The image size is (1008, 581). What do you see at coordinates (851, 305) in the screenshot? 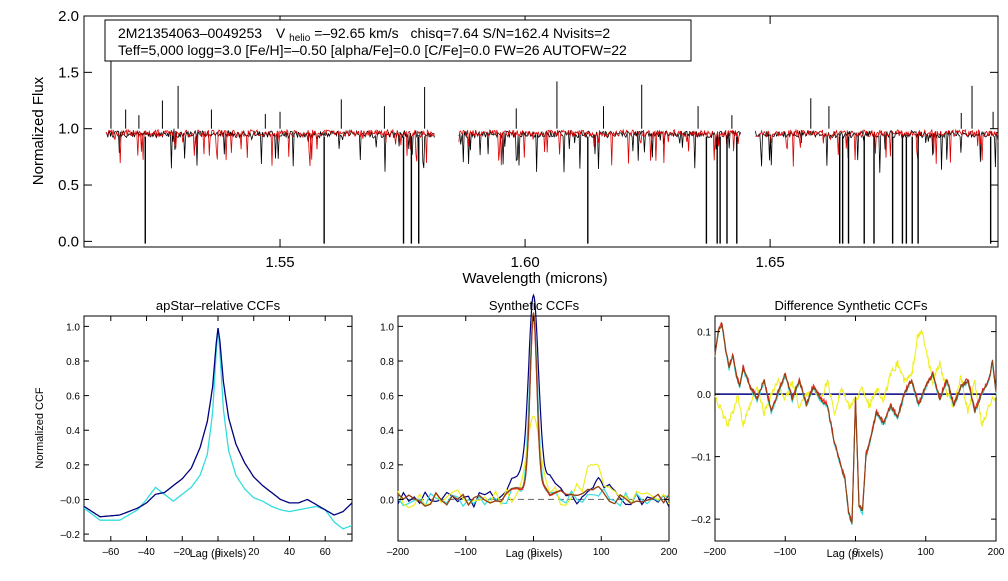
I see `ccf-difference-title: Difference Synthetic CCFs` at bounding box center [851, 305].